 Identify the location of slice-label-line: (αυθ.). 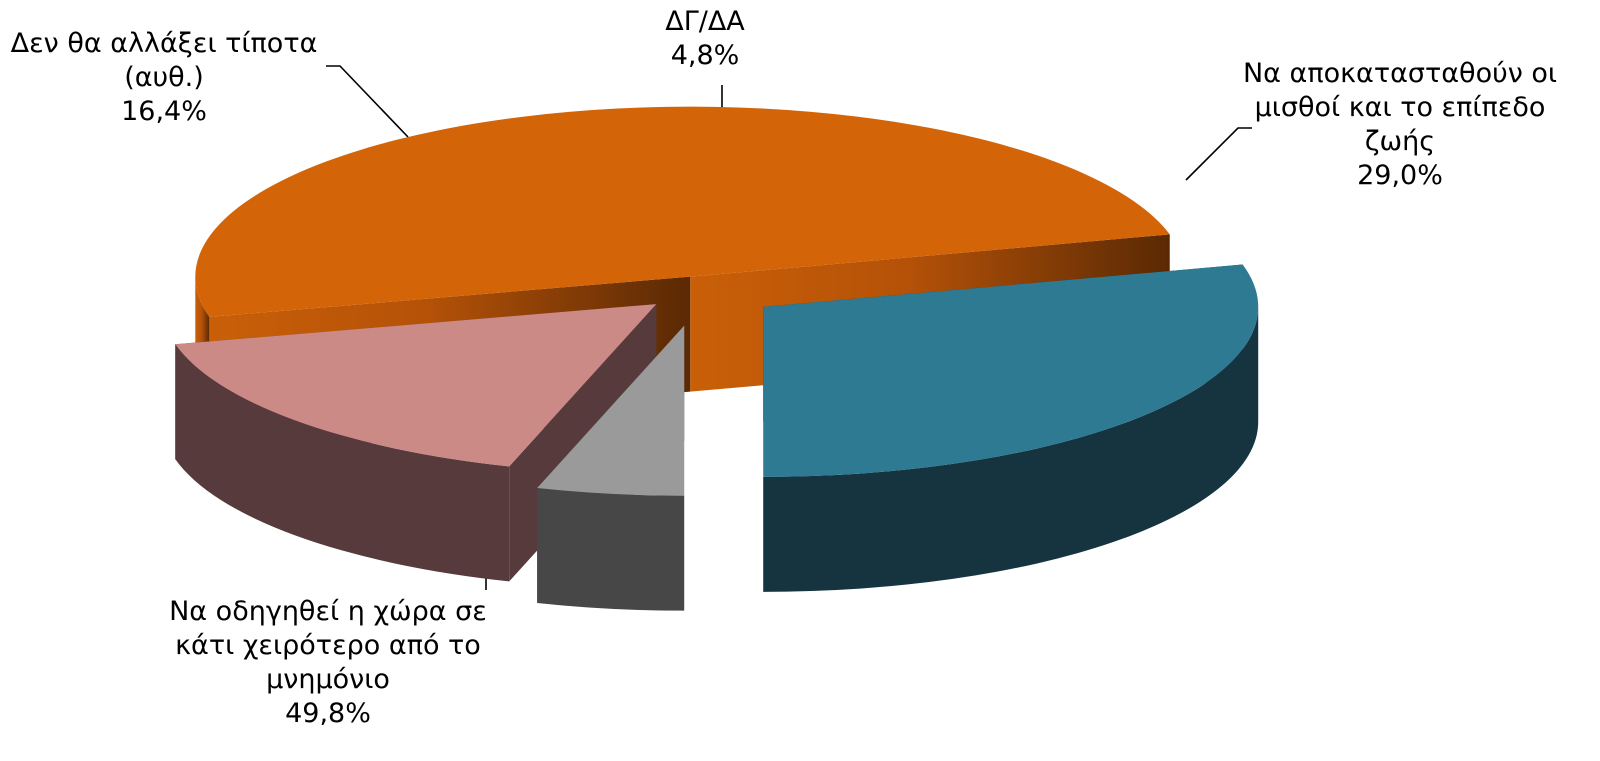
(164, 77).